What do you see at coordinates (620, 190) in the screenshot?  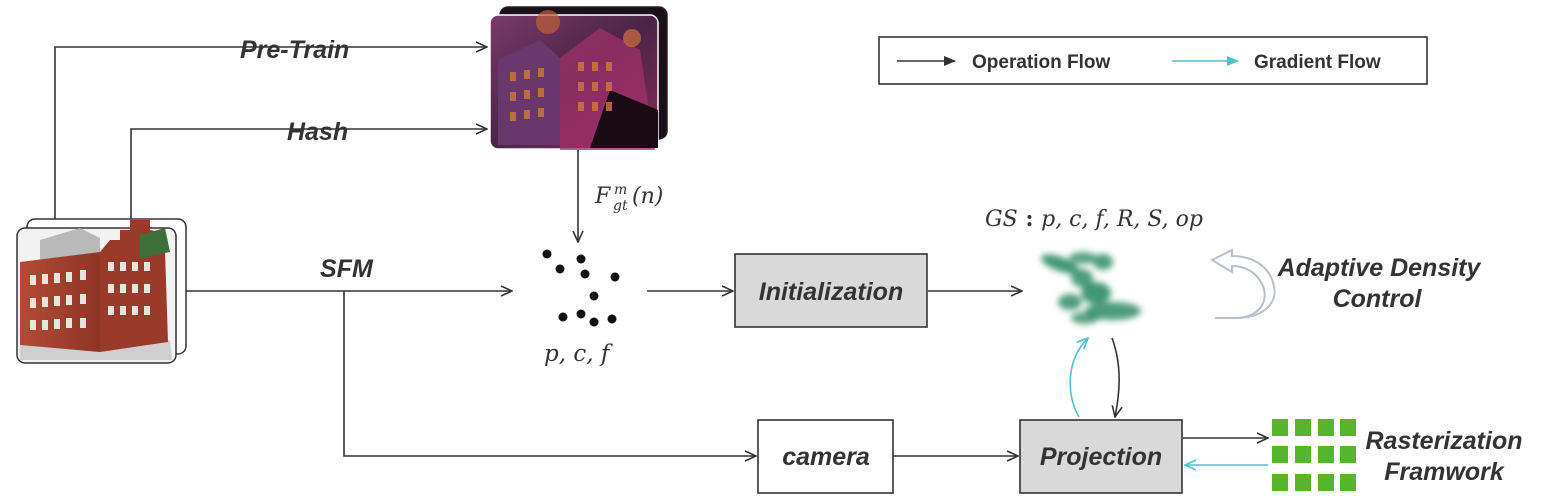 I see `feature-map-superscript: m` at bounding box center [620, 190].